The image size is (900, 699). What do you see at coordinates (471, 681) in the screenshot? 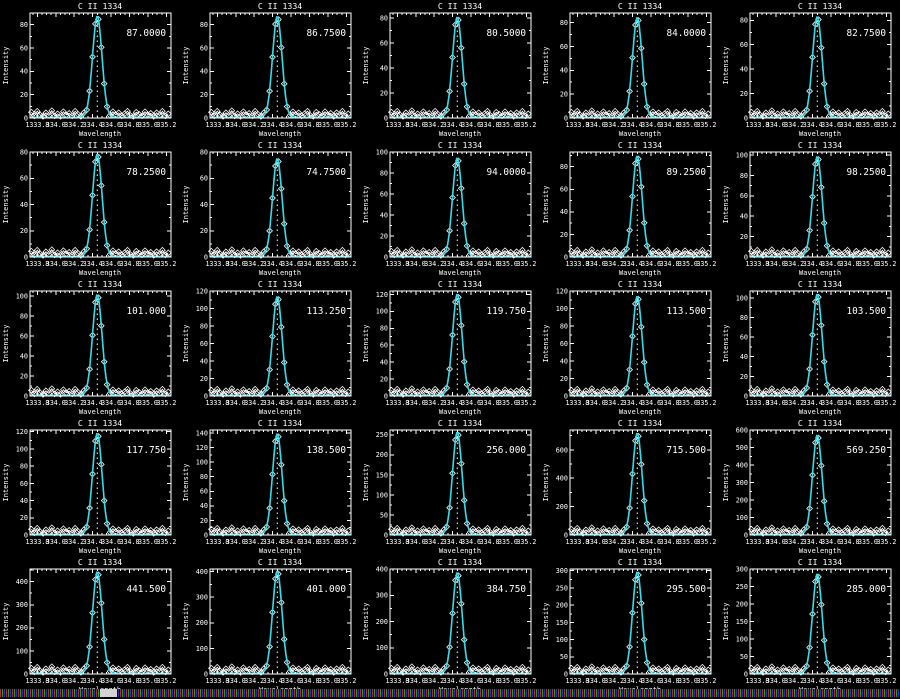
I see `x-tick-label: 334.6` at bounding box center [471, 681].